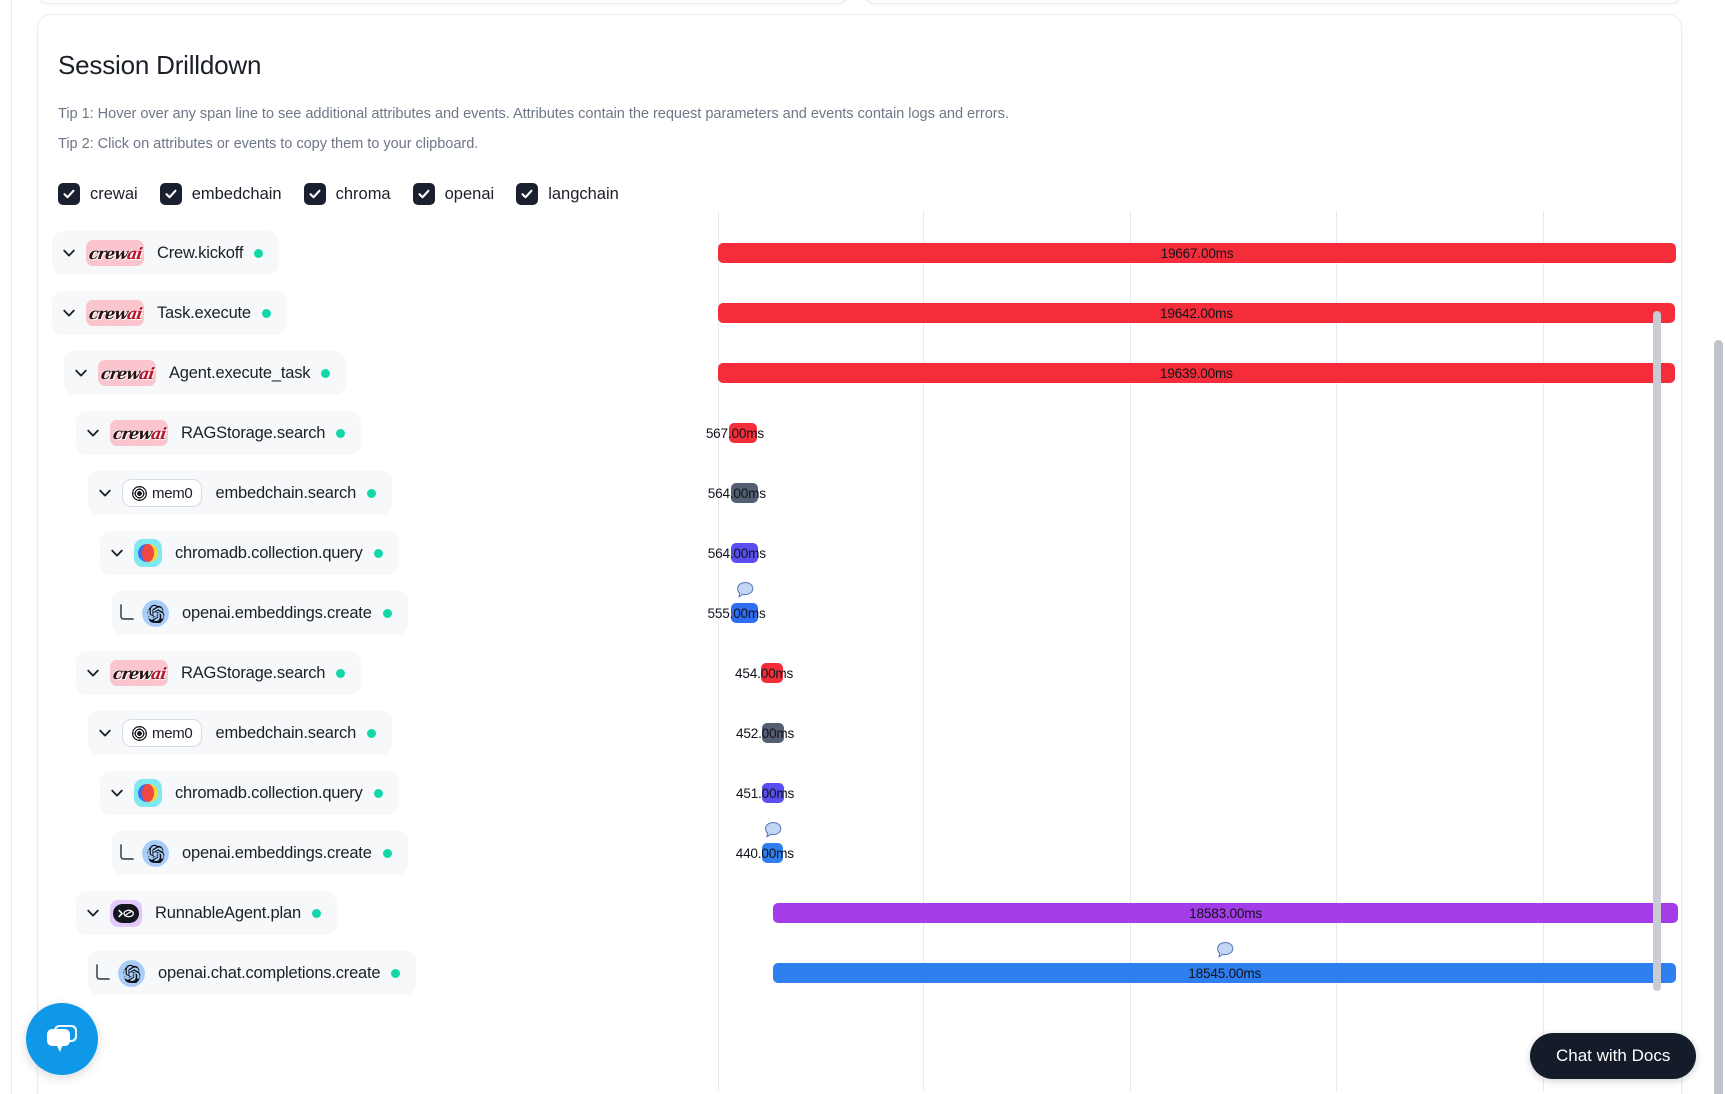 This screenshot has height=1094, width=1725. I want to click on span-row-chip: crewai Crew.kickoff, so click(166, 253).